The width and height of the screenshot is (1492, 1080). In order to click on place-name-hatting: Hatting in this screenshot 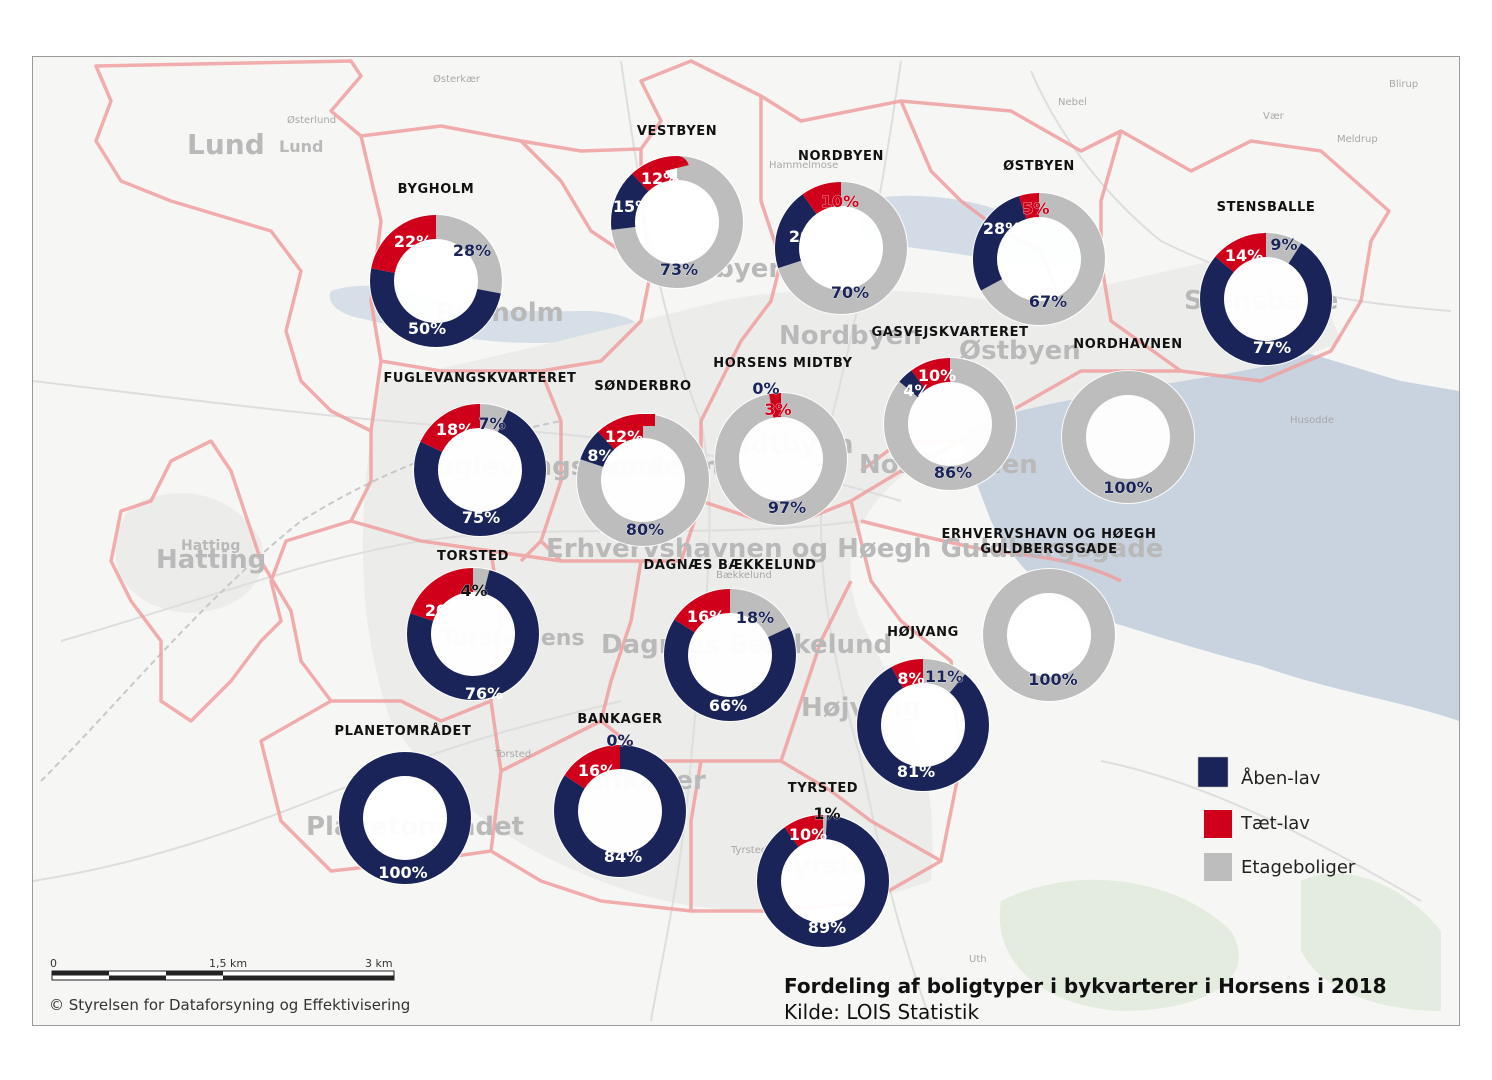, I will do `click(211, 560)`.